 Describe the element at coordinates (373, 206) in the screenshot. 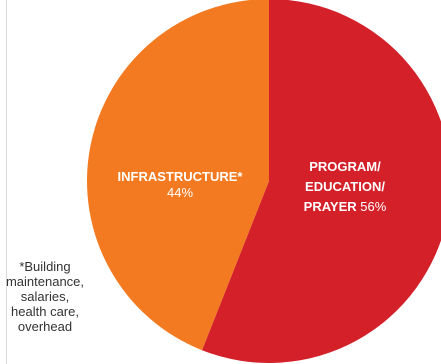

I see `slice-percent: 56%` at that location.